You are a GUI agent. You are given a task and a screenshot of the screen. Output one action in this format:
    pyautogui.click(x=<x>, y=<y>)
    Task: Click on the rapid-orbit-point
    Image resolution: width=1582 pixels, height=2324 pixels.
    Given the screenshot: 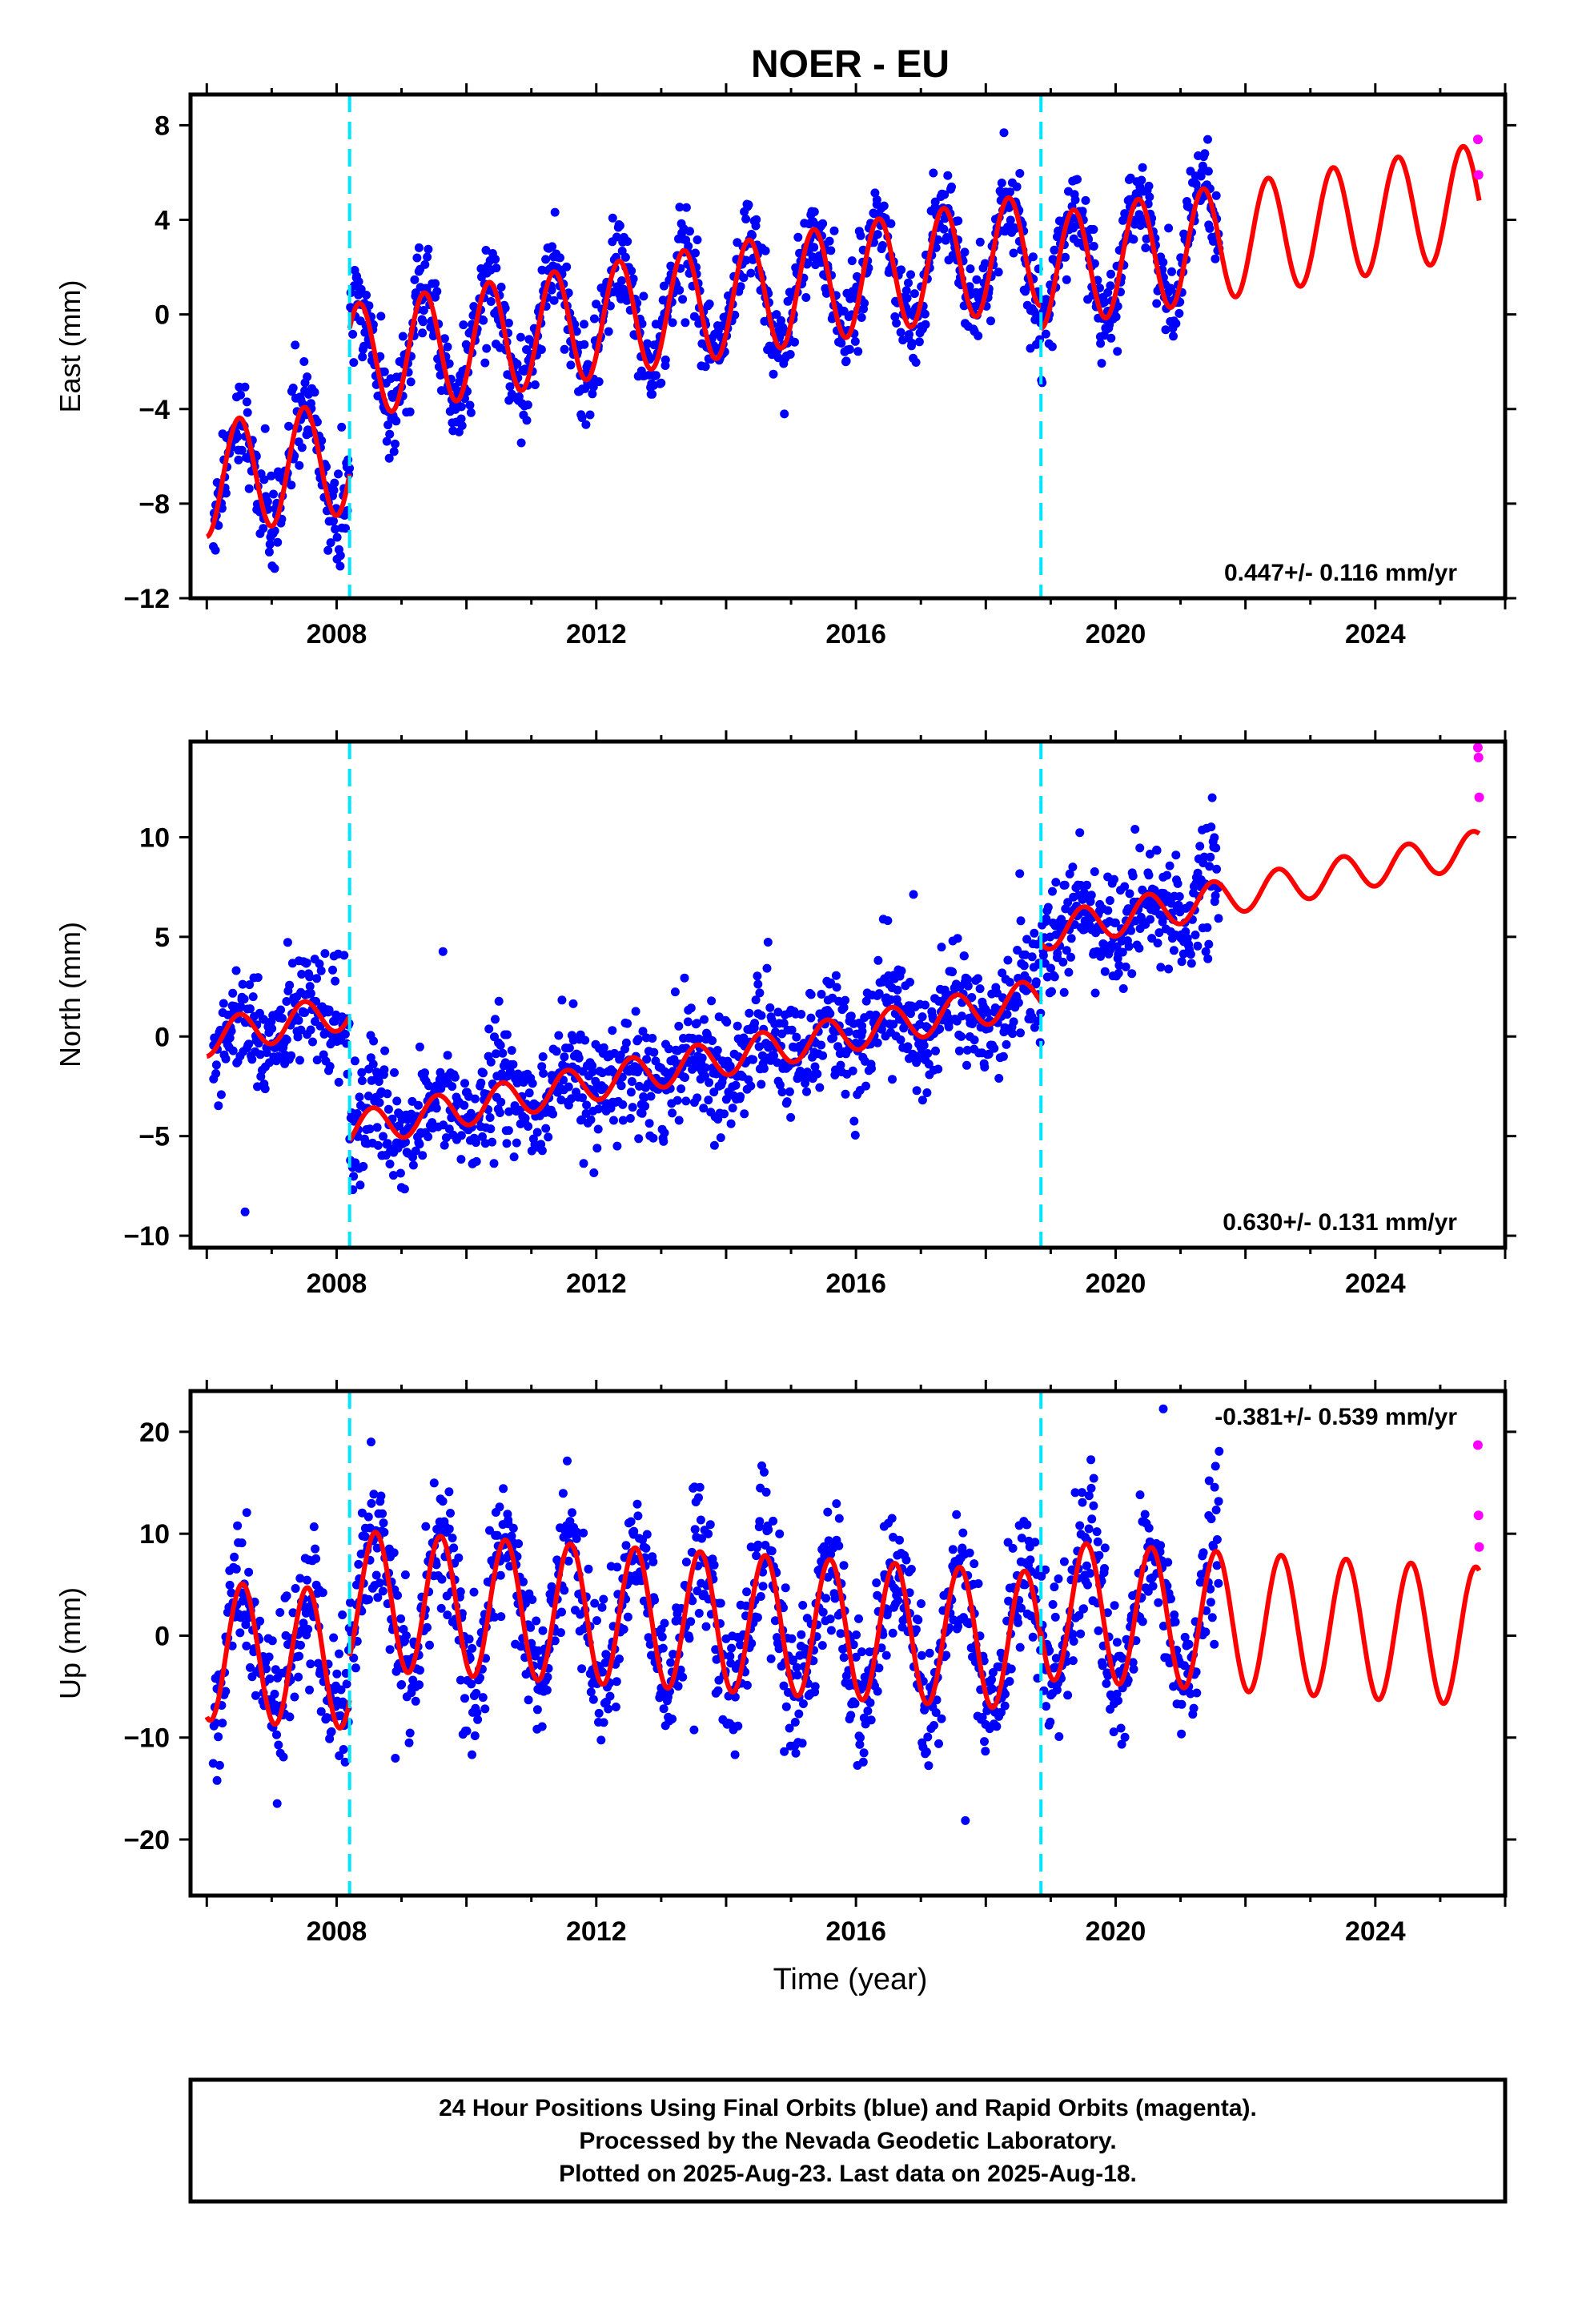 What is the action you would take?
    pyautogui.click(x=1477, y=140)
    